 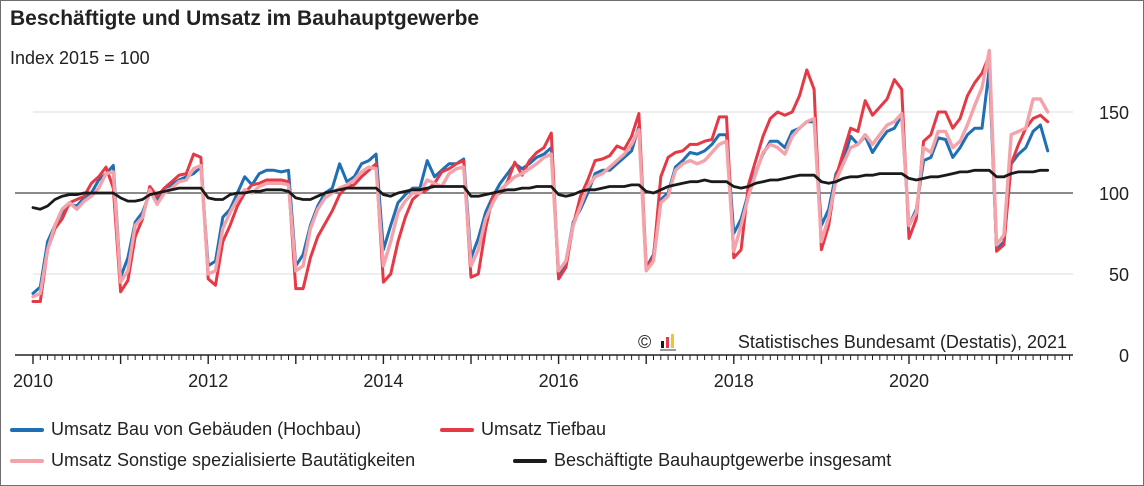 I want to click on legend-item-tiefbau: Umsatz Tiefbau, so click(x=523, y=429).